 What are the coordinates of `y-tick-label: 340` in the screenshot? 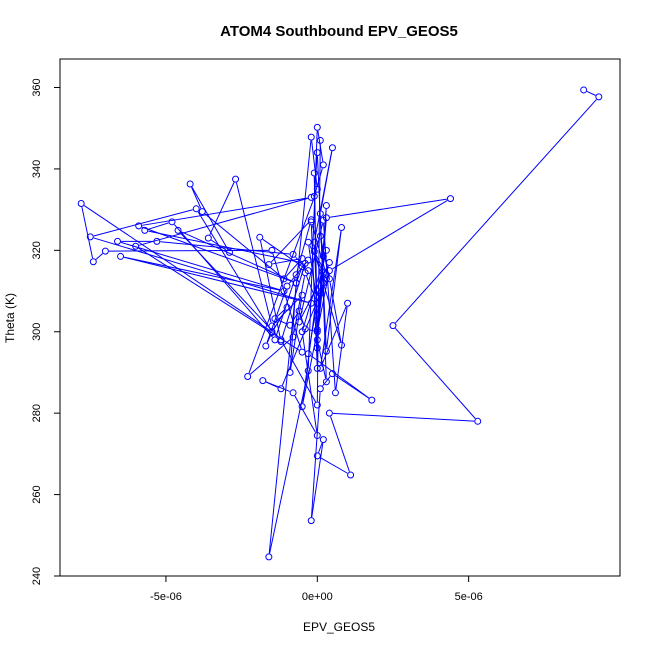 It's located at (37, 169).